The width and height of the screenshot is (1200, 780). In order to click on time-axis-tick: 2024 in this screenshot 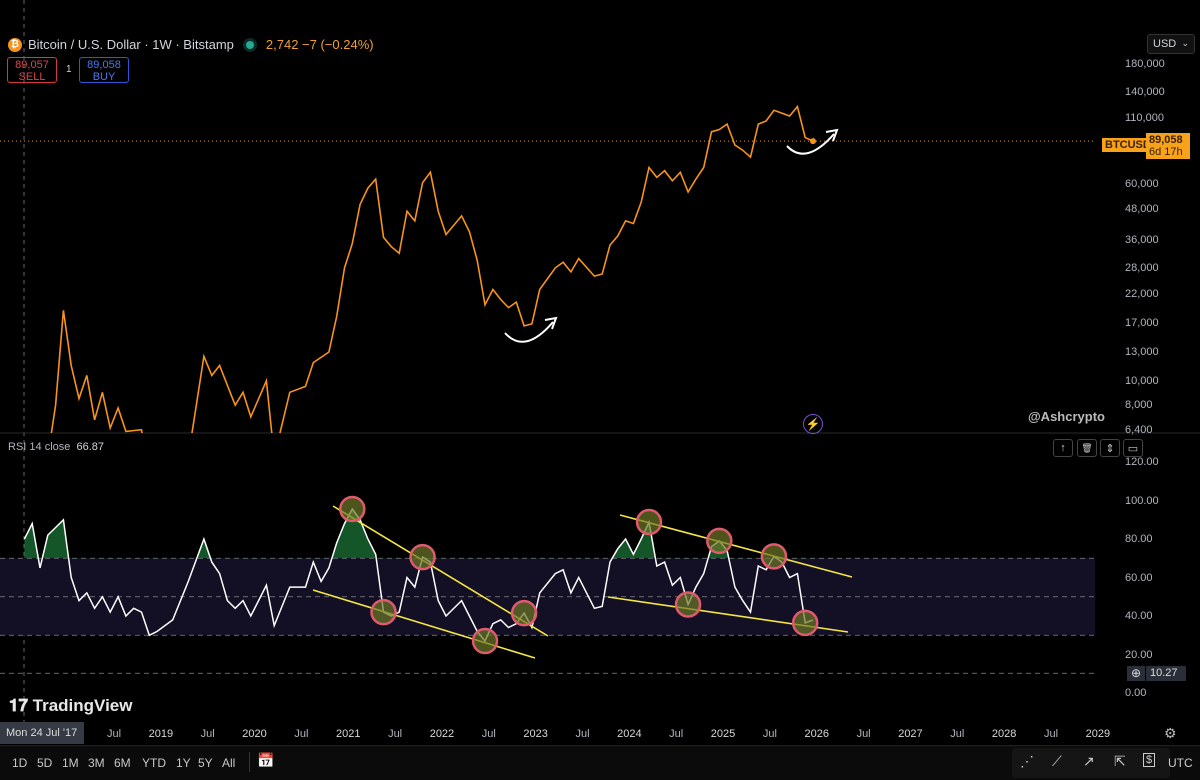, I will do `click(629, 734)`.